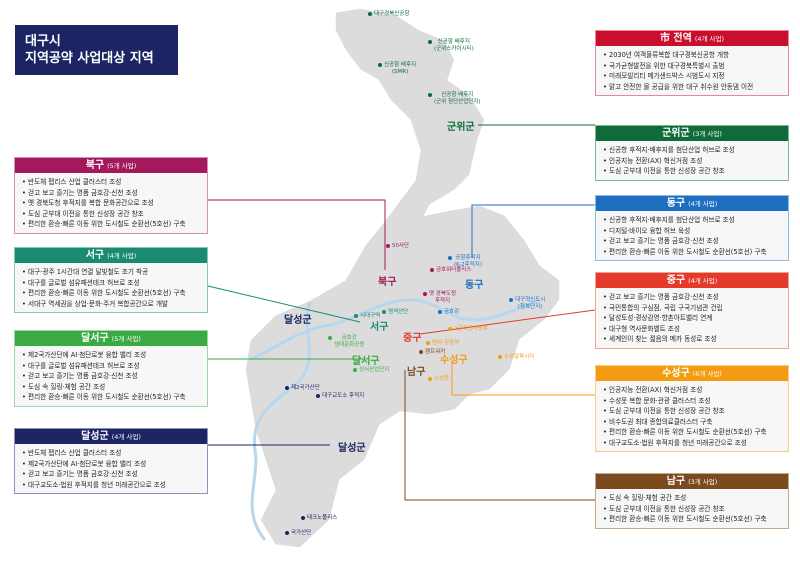 Image resolution: width=800 pixels, height=579 pixels. What do you see at coordinates (461, 127) in the screenshot?
I see `map-label-gunwi: 군위군` at bounding box center [461, 127].